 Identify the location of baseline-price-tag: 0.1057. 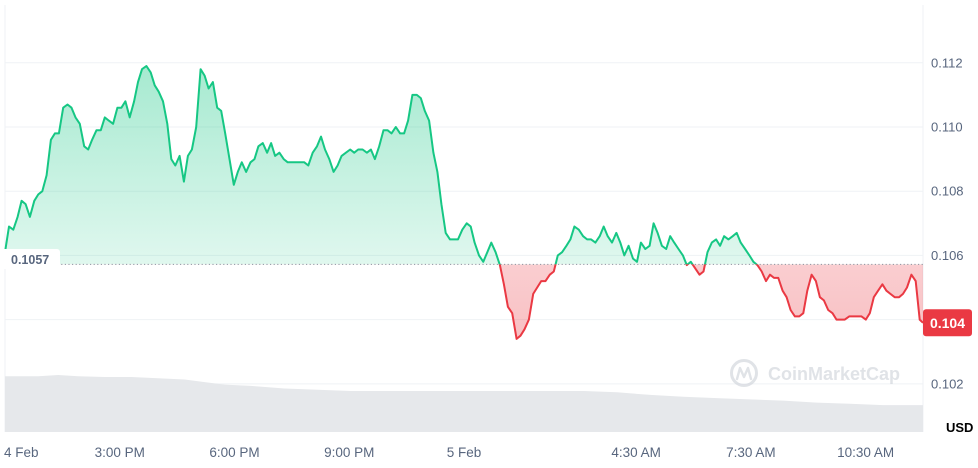
(30, 259).